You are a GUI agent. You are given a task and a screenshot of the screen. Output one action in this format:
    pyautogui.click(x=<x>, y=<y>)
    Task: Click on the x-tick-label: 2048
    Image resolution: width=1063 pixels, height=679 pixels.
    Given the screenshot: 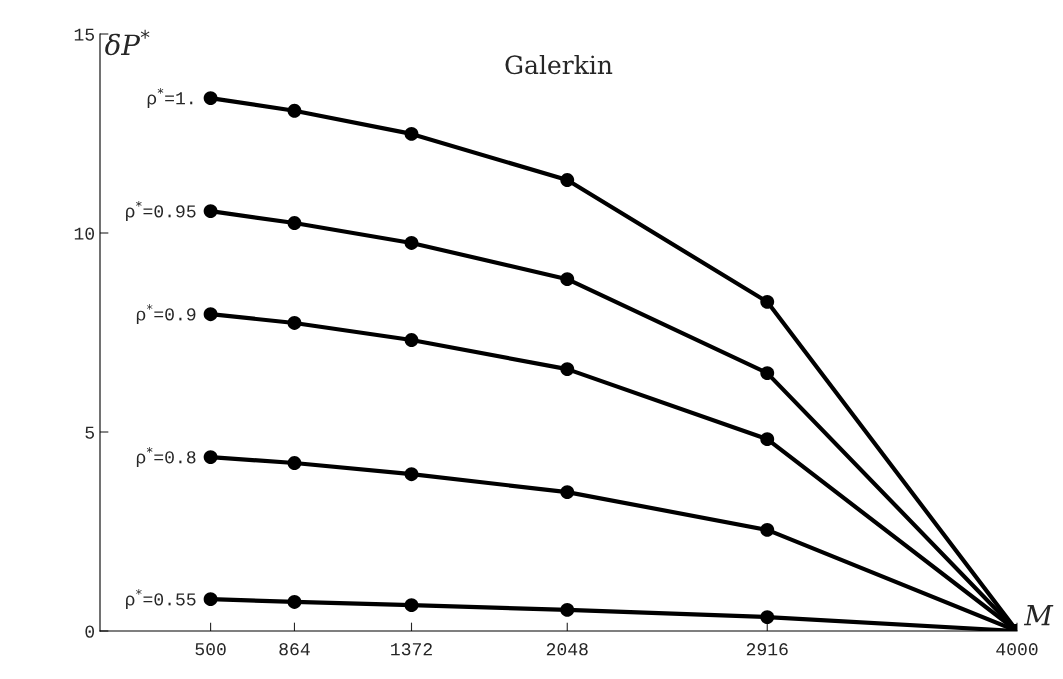 What is the action you would take?
    pyautogui.click(x=567, y=649)
    